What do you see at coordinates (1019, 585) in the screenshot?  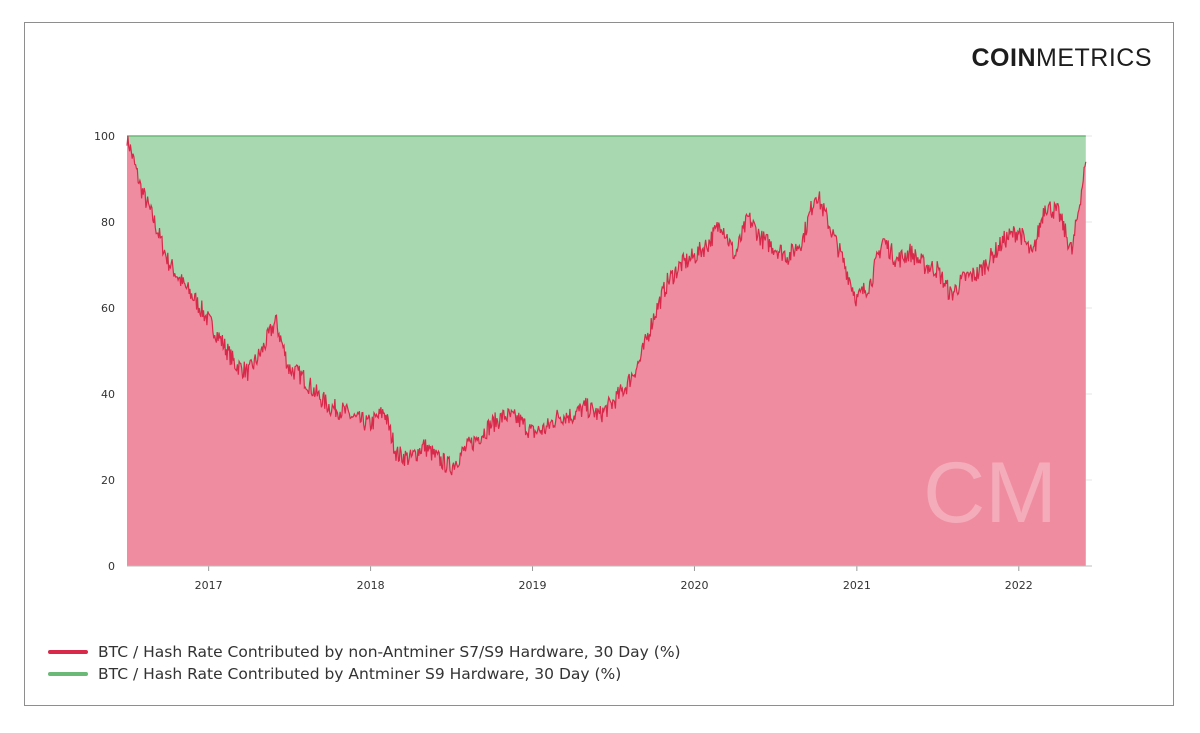 I see `x-tick-label: 2022` at bounding box center [1019, 585].